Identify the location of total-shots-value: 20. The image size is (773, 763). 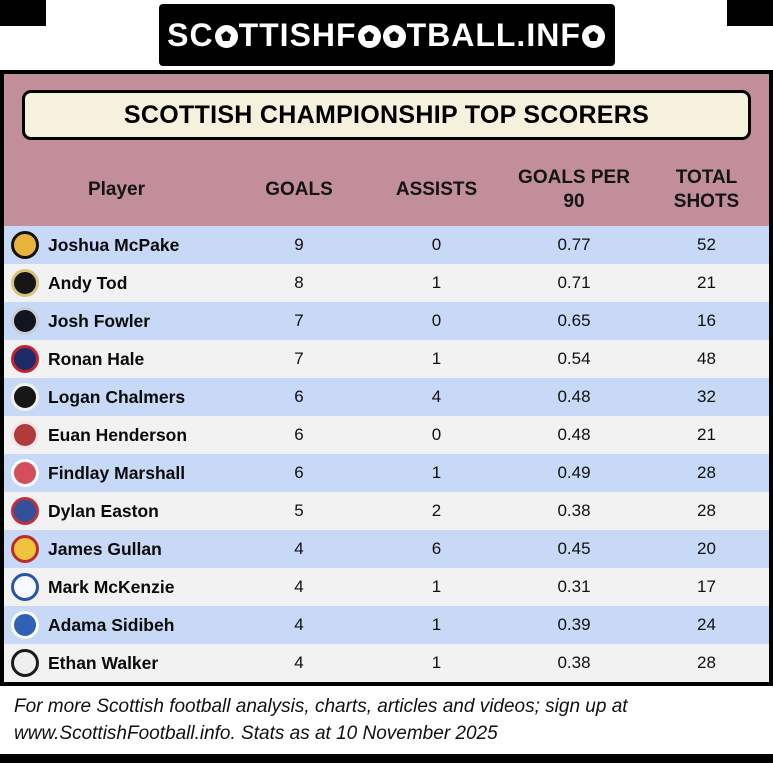
(706, 548).